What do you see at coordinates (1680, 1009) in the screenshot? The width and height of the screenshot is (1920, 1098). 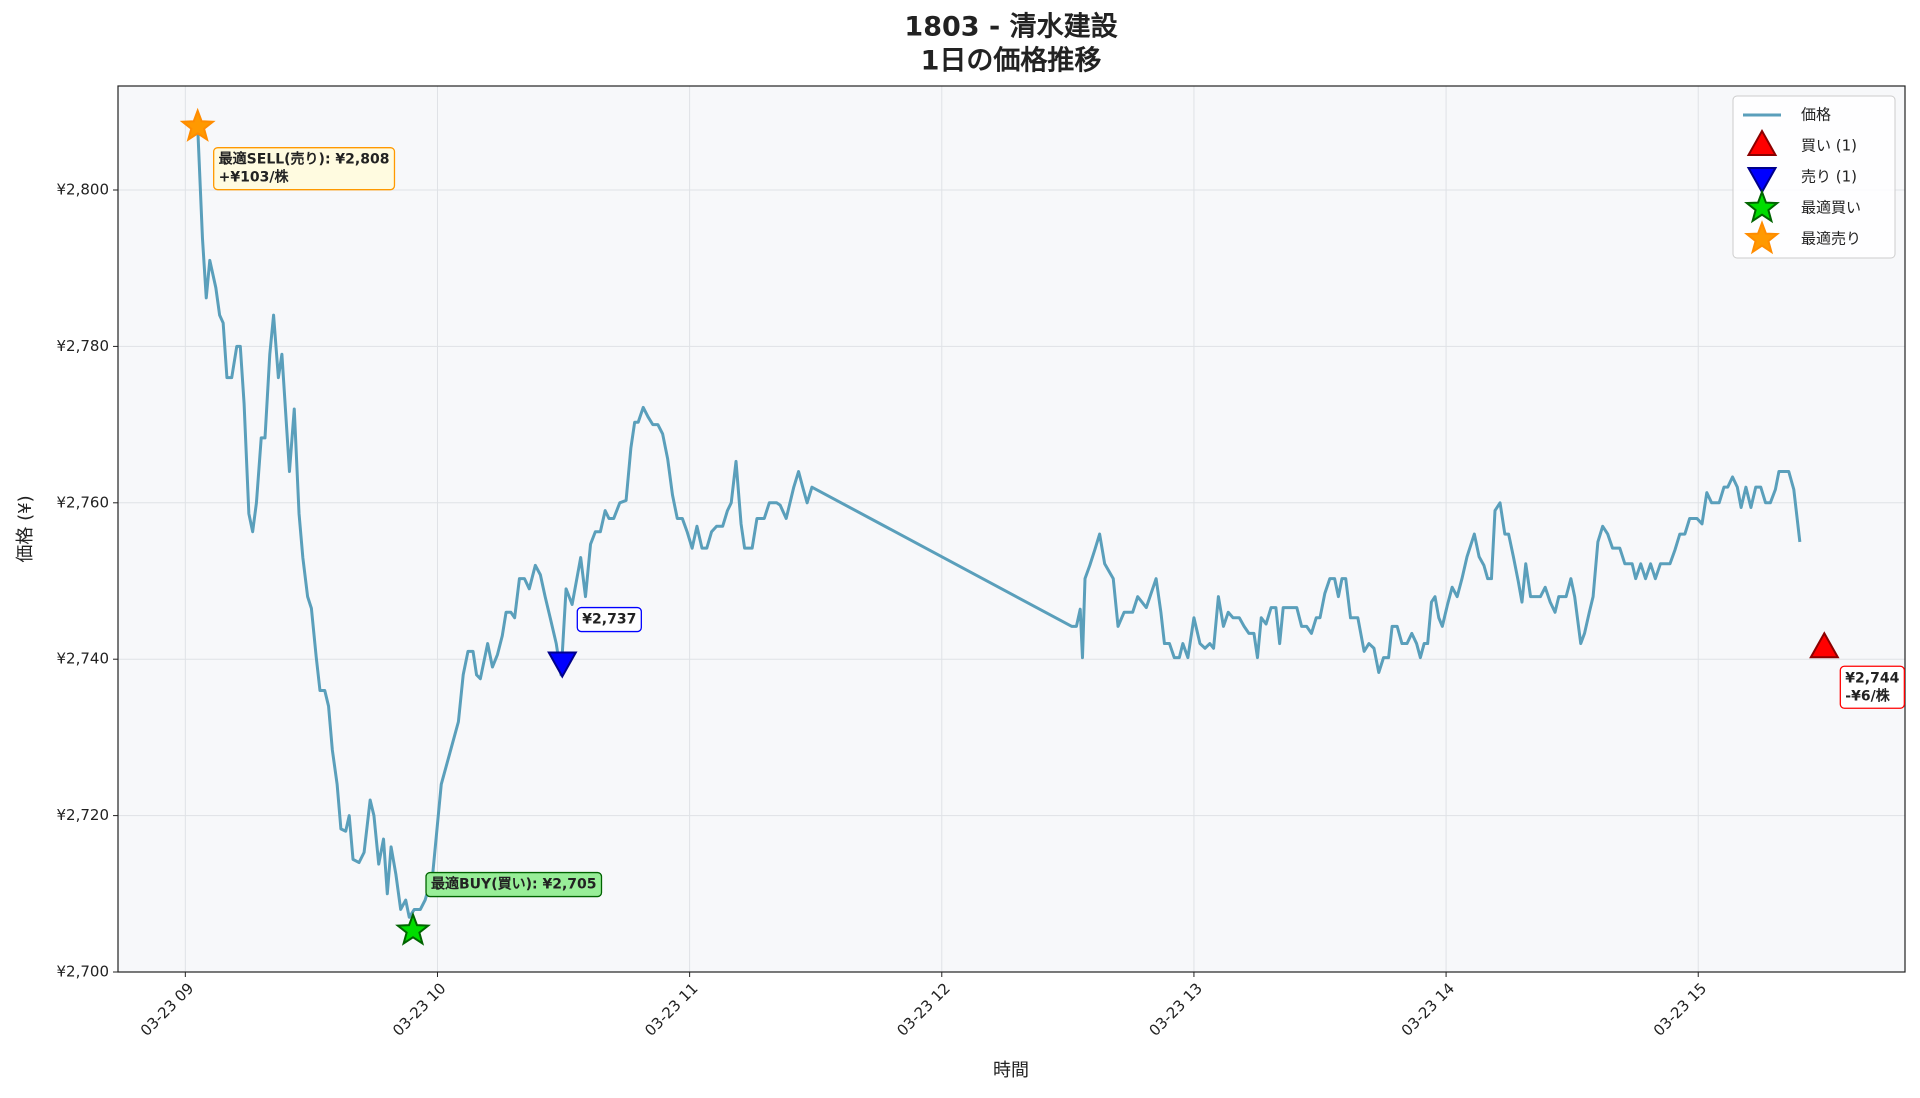 I see `x-tick-label: 03-23 15` at bounding box center [1680, 1009].